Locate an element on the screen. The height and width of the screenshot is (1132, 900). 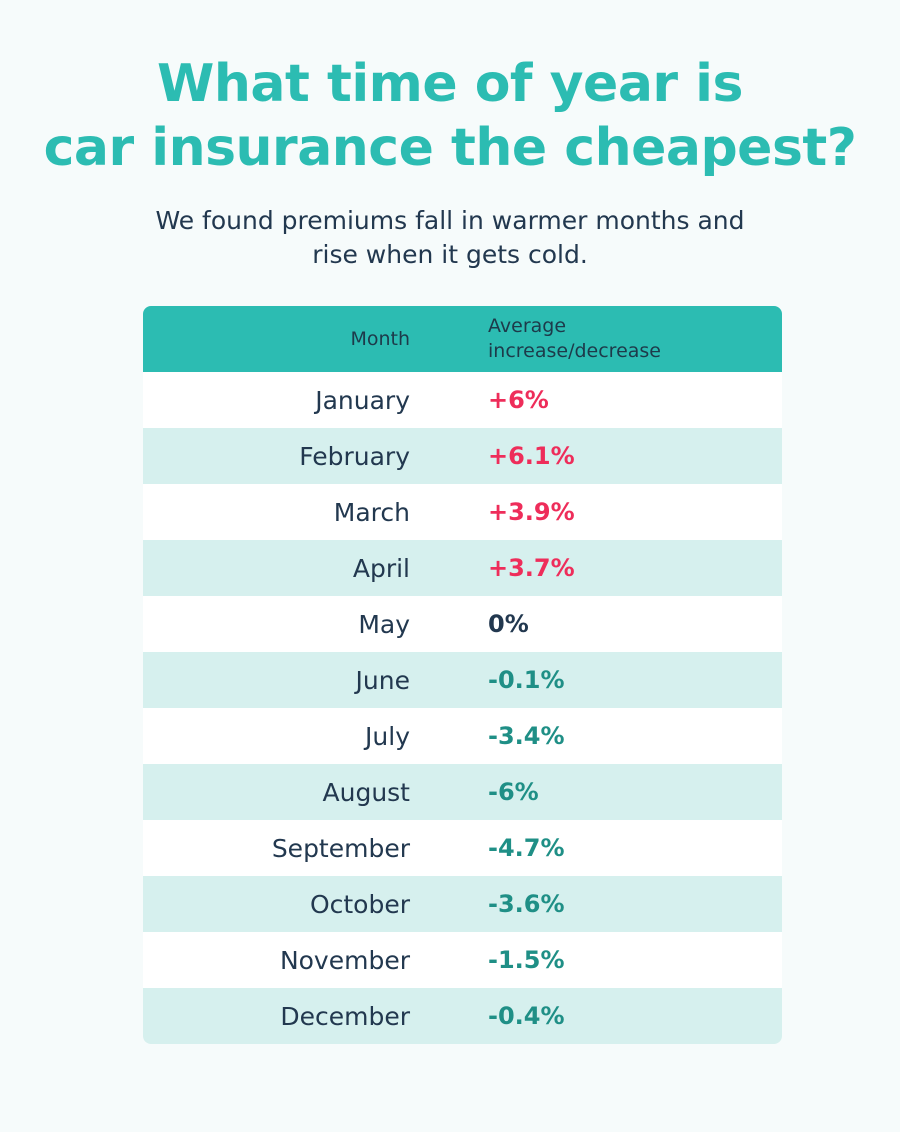
change-cell: +6.1% is located at coordinates (531, 456).